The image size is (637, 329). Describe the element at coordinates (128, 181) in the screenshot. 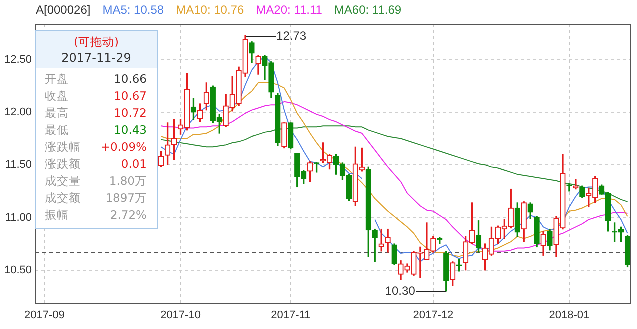

I see `annotation: 1.80万` at that location.